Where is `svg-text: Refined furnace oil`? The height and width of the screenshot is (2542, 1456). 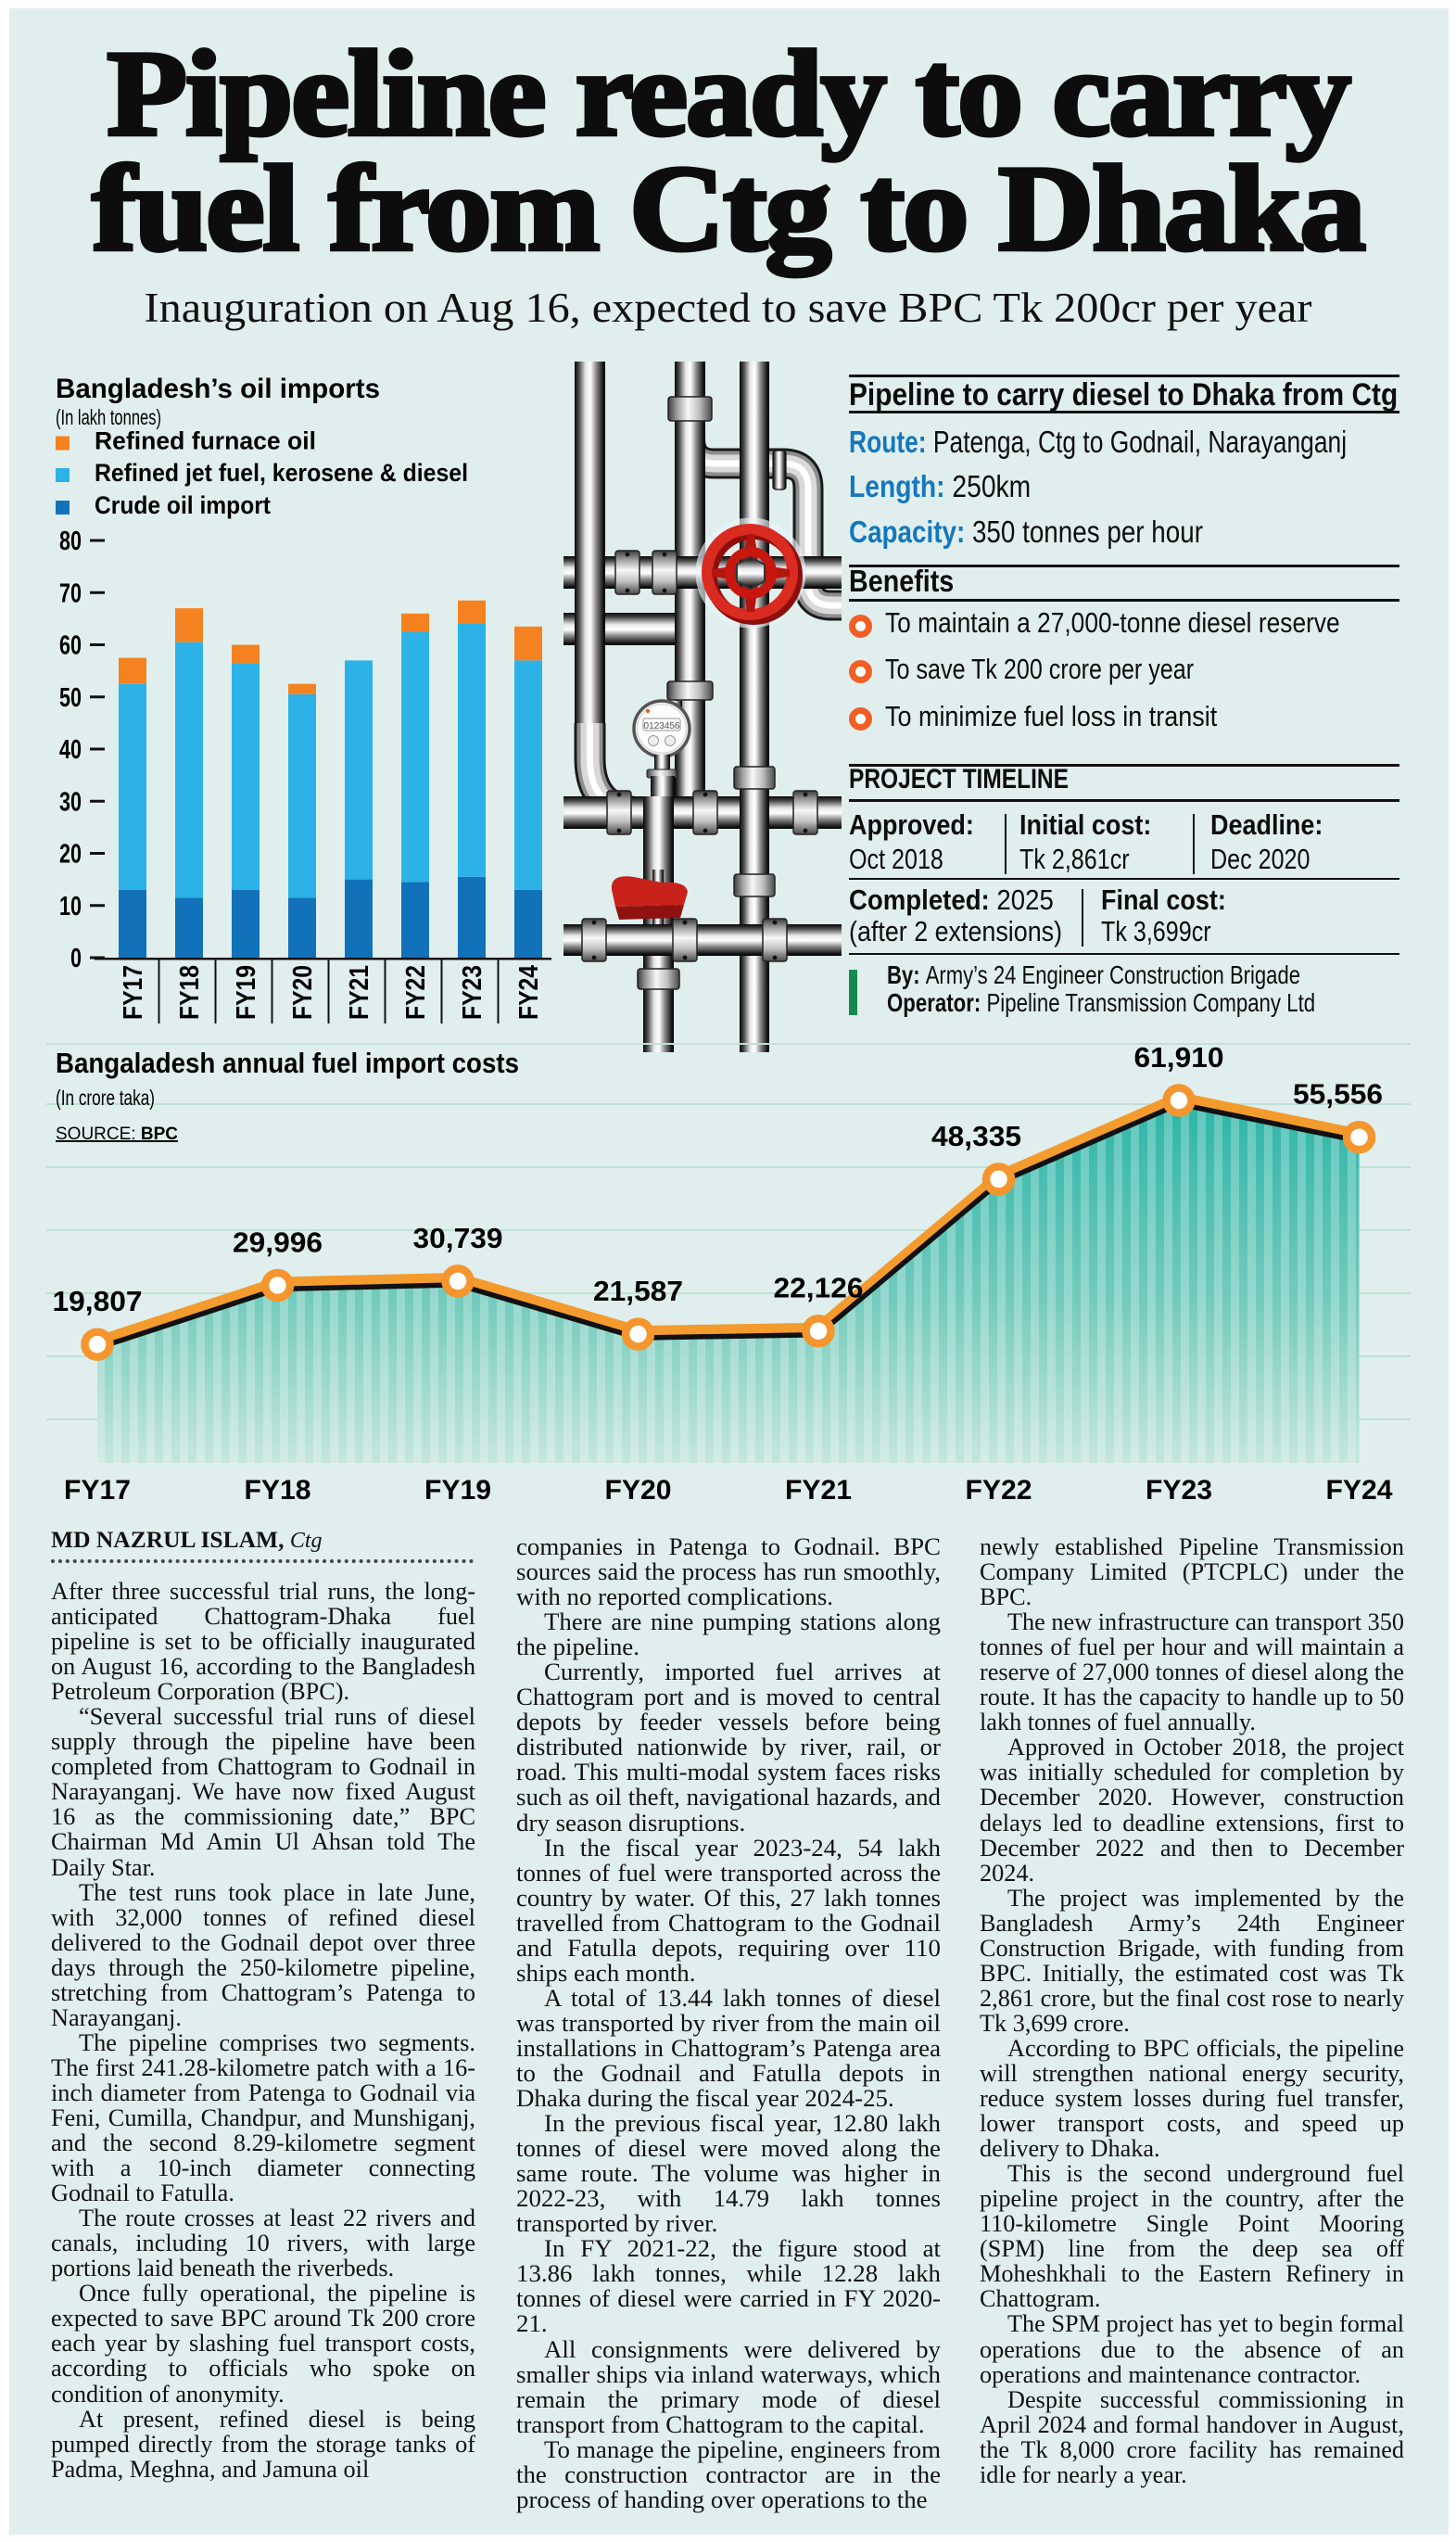 svg-text: Refined furnace oil is located at coordinates (205, 441).